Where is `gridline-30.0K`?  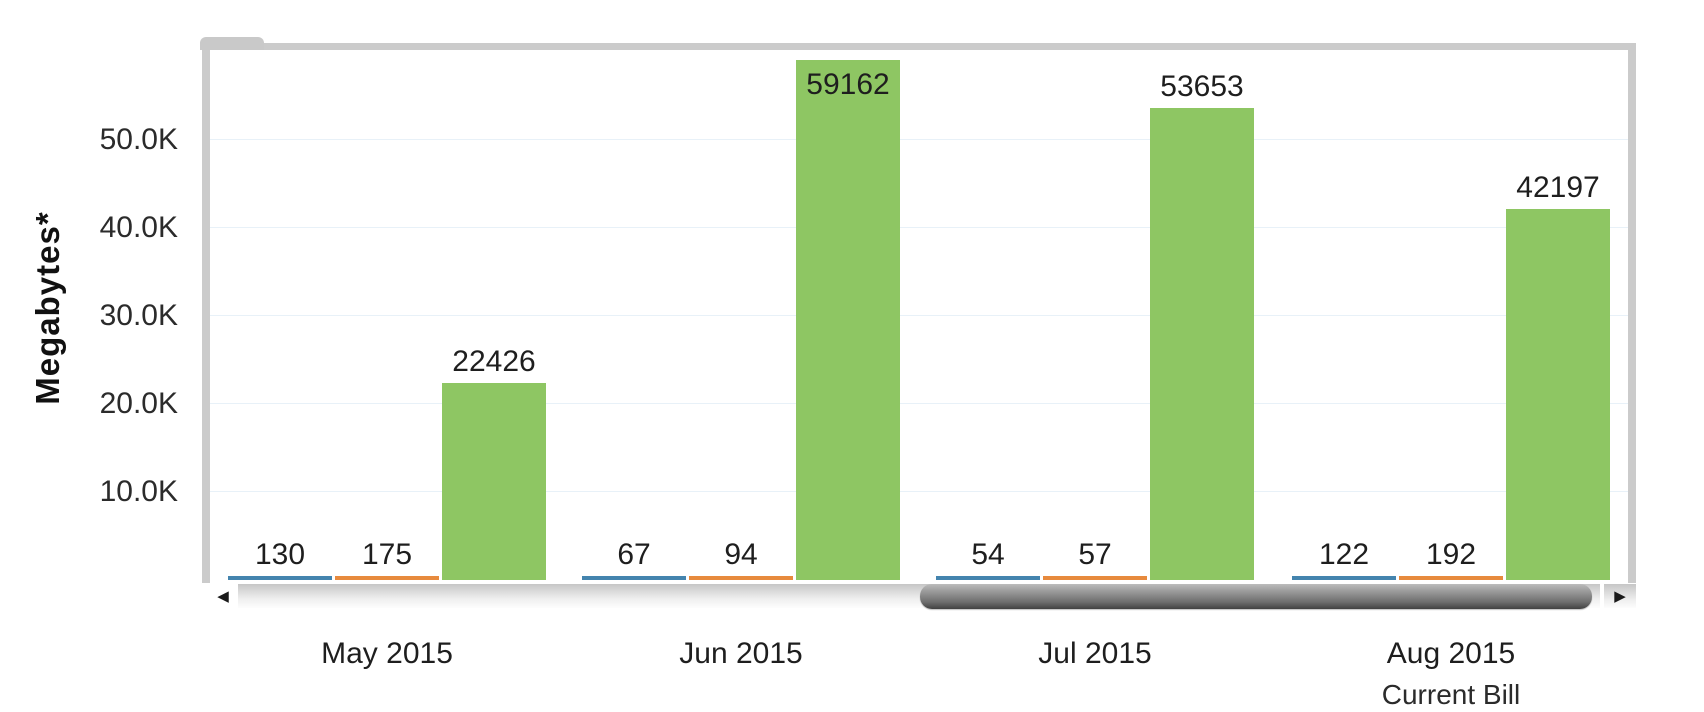
gridline-30.0K is located at coordinates (919, 316).